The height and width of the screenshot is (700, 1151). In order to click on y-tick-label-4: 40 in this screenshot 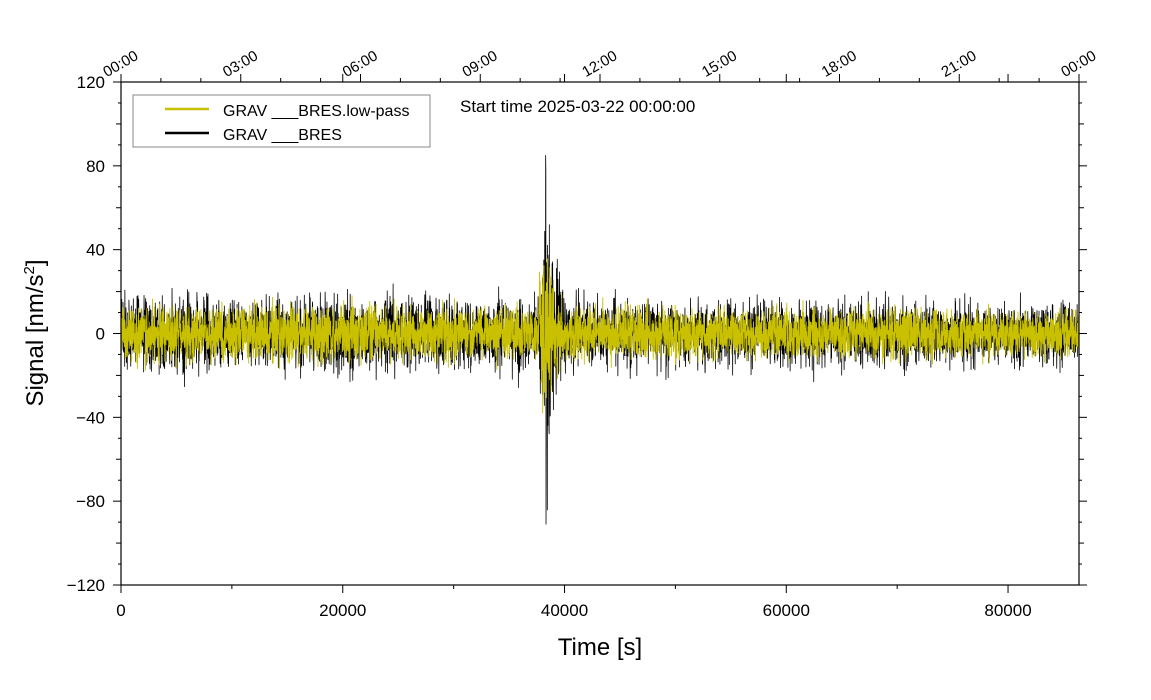, I will do `click(95, 250)`.